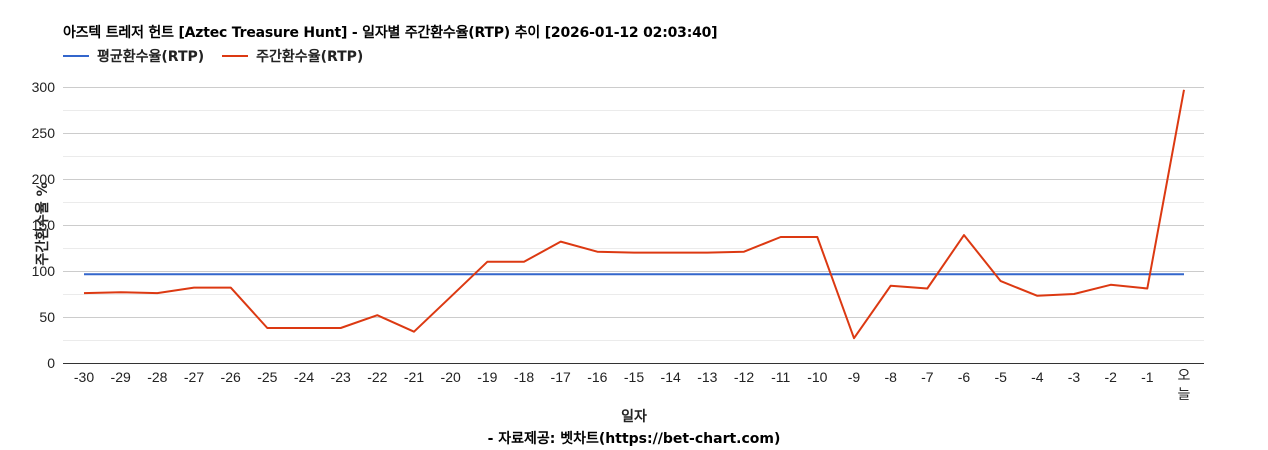  What do you see at coordinates (47, 317) in the screenshot?
I see `y-tick-label: 50` at bounding box center [47, 317].